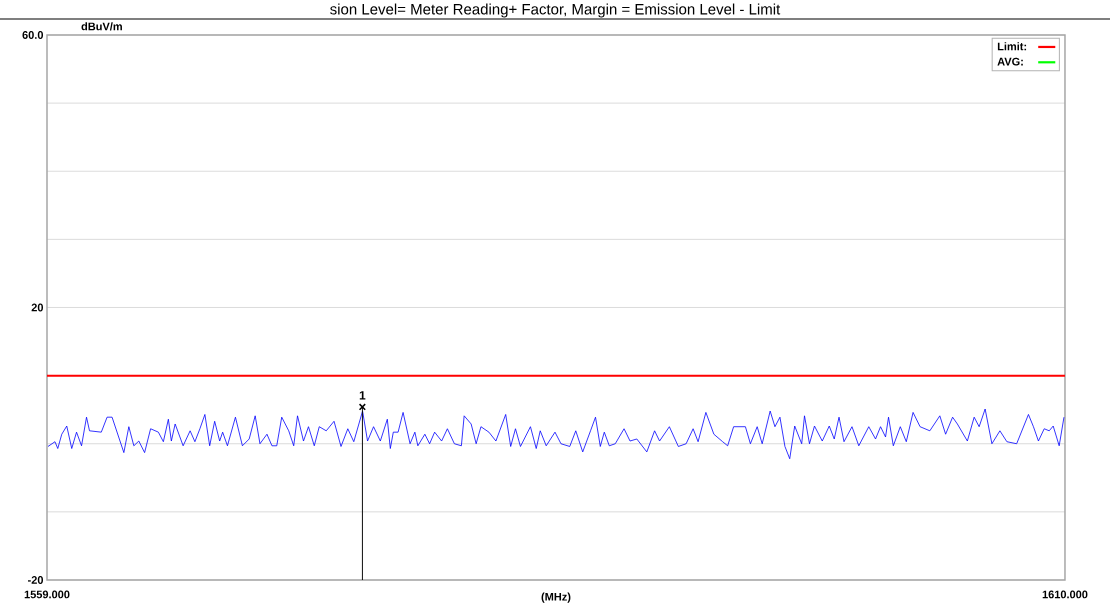 Image resolution: width=1110 pixels, height=610 pixels. Describe the element at coordinates (33, 35) in the screenshot. I see `y-tick-label: 60.0` at that location.